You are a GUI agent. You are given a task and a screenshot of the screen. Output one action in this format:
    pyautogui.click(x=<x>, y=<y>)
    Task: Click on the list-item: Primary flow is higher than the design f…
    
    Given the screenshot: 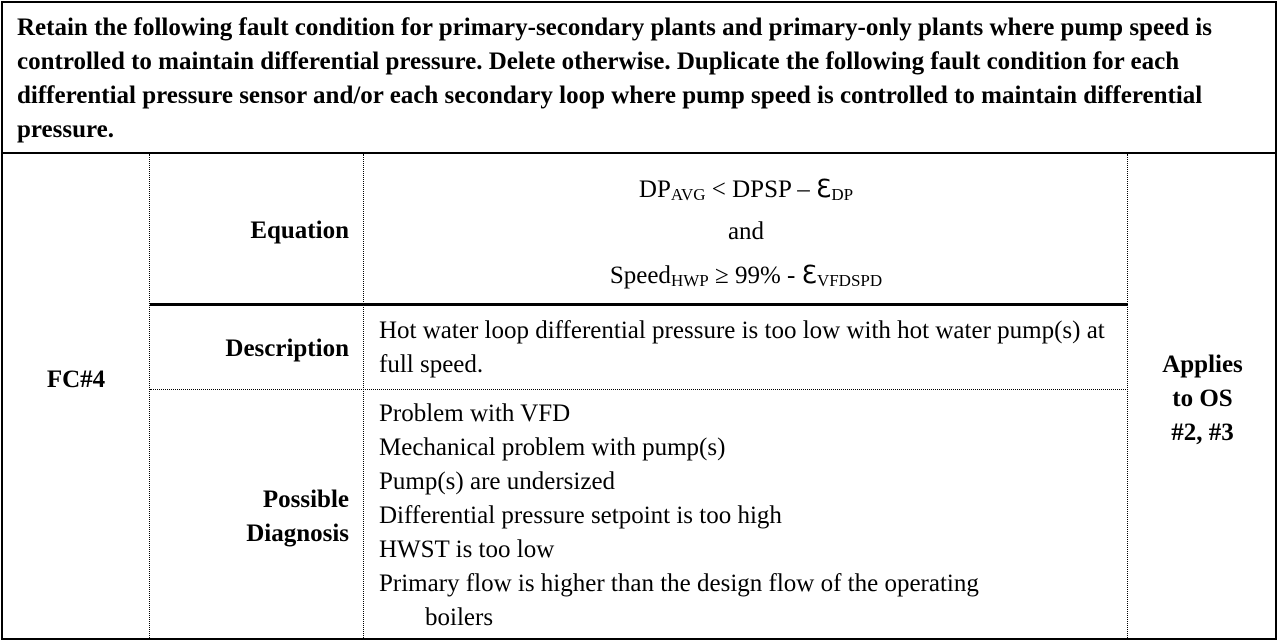 What is the action you would take?
    pyautogui.click(x=679, y=583)
    